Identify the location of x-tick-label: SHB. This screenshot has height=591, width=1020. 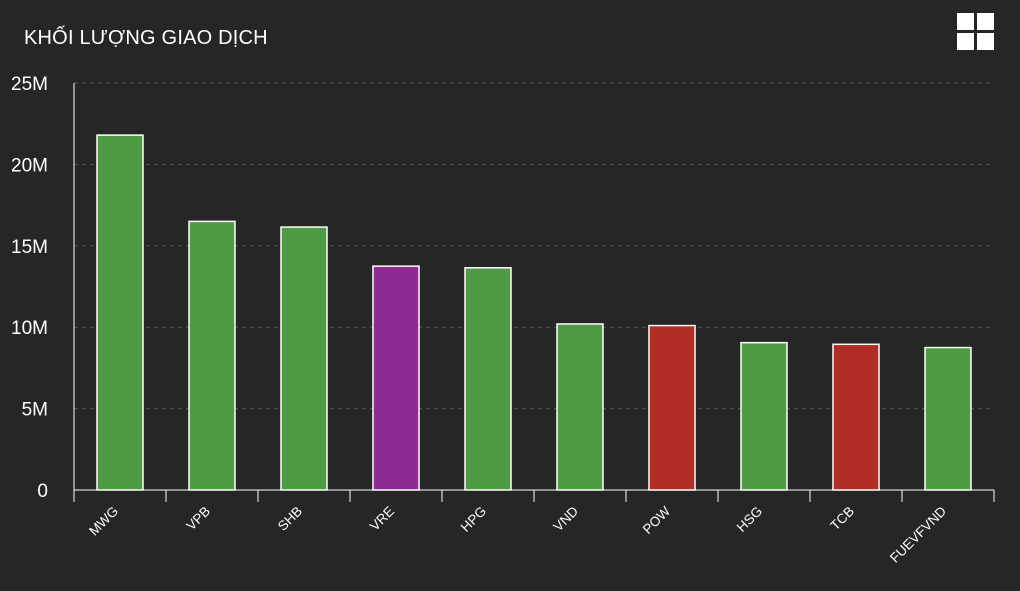
(290, 519).